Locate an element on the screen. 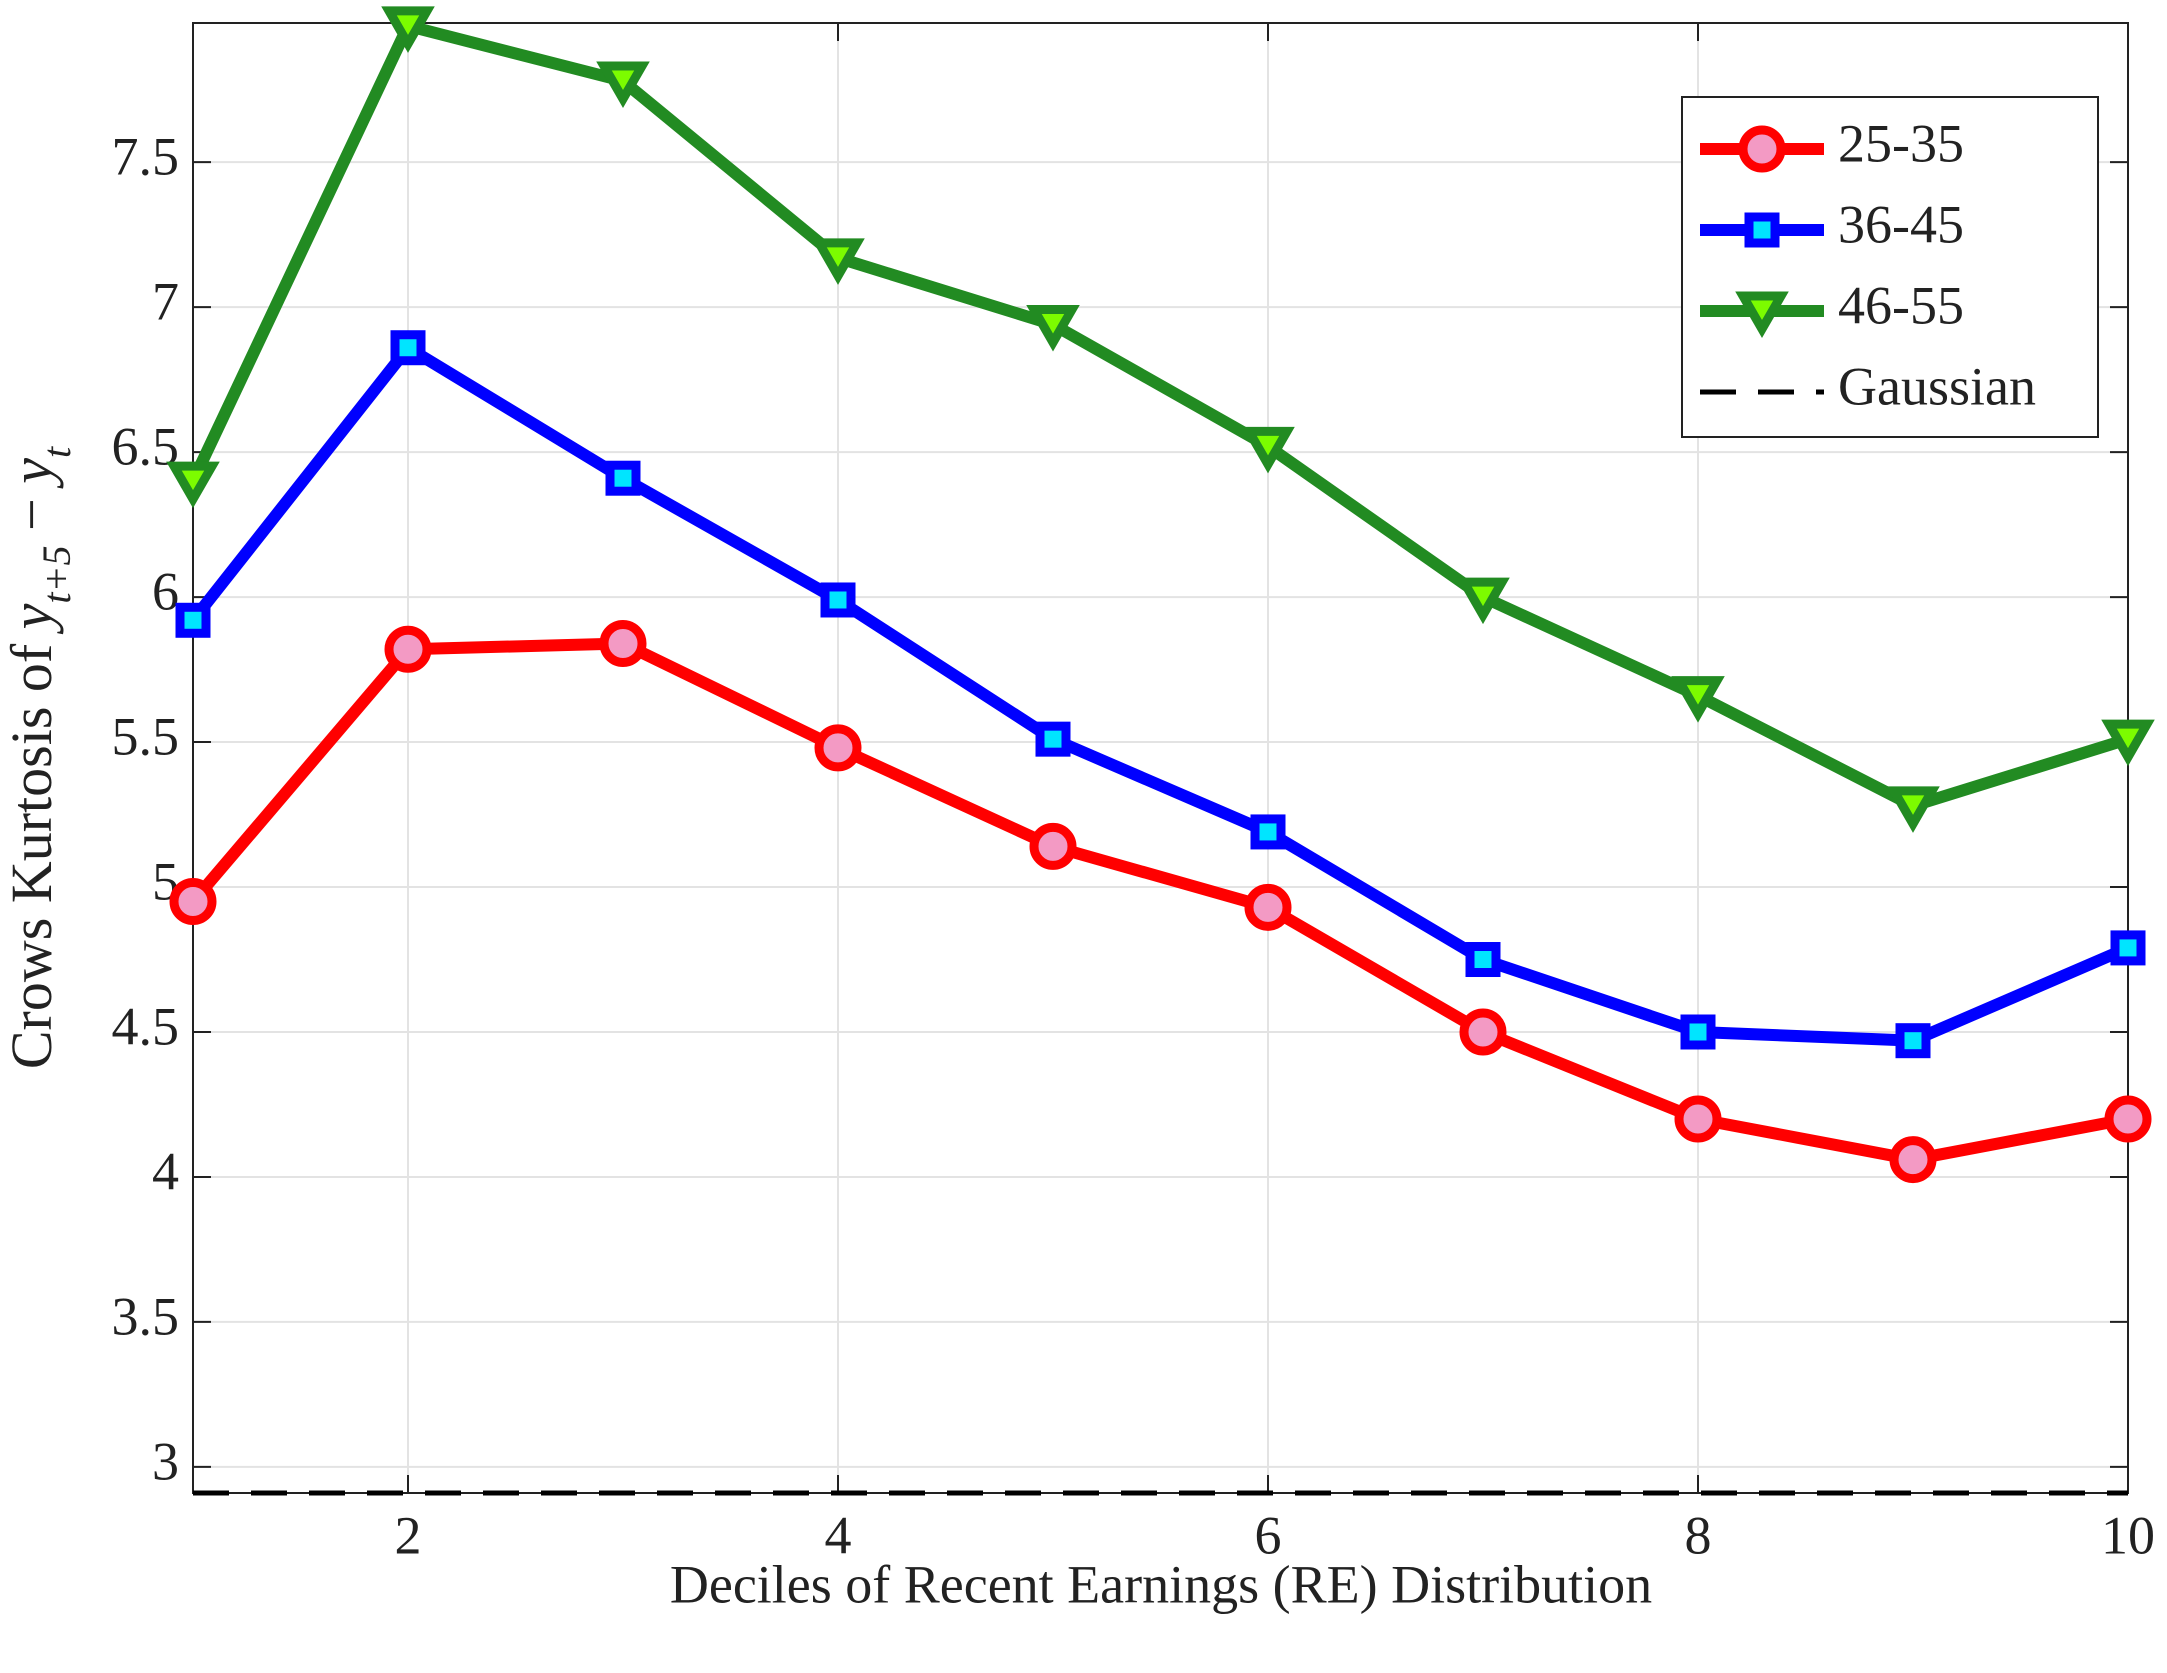 The image size is (2167, 1673). legend-label: 36-45 is located at coordinates (1901, 224).